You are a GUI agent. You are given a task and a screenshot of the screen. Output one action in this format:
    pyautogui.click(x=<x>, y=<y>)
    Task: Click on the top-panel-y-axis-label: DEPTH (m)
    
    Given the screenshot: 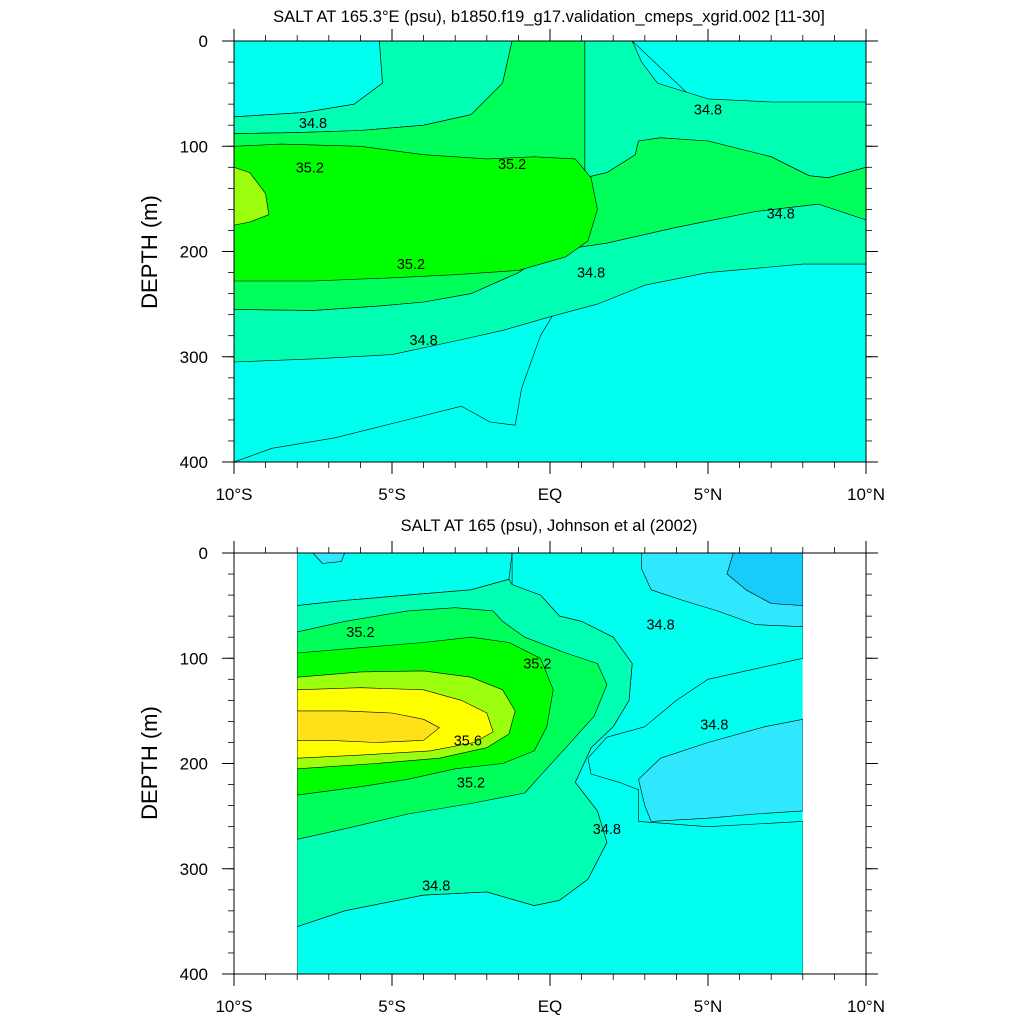 What is the action you would take?
    pyautogui.click(x=149, y=252)
    